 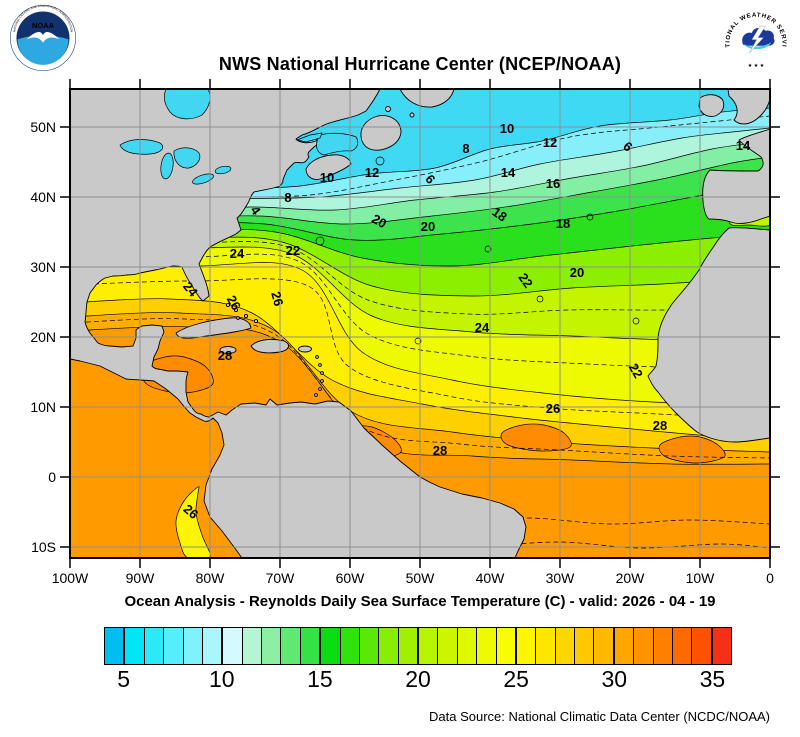 I want to click on lake-huron, so click(x=187, y=158).